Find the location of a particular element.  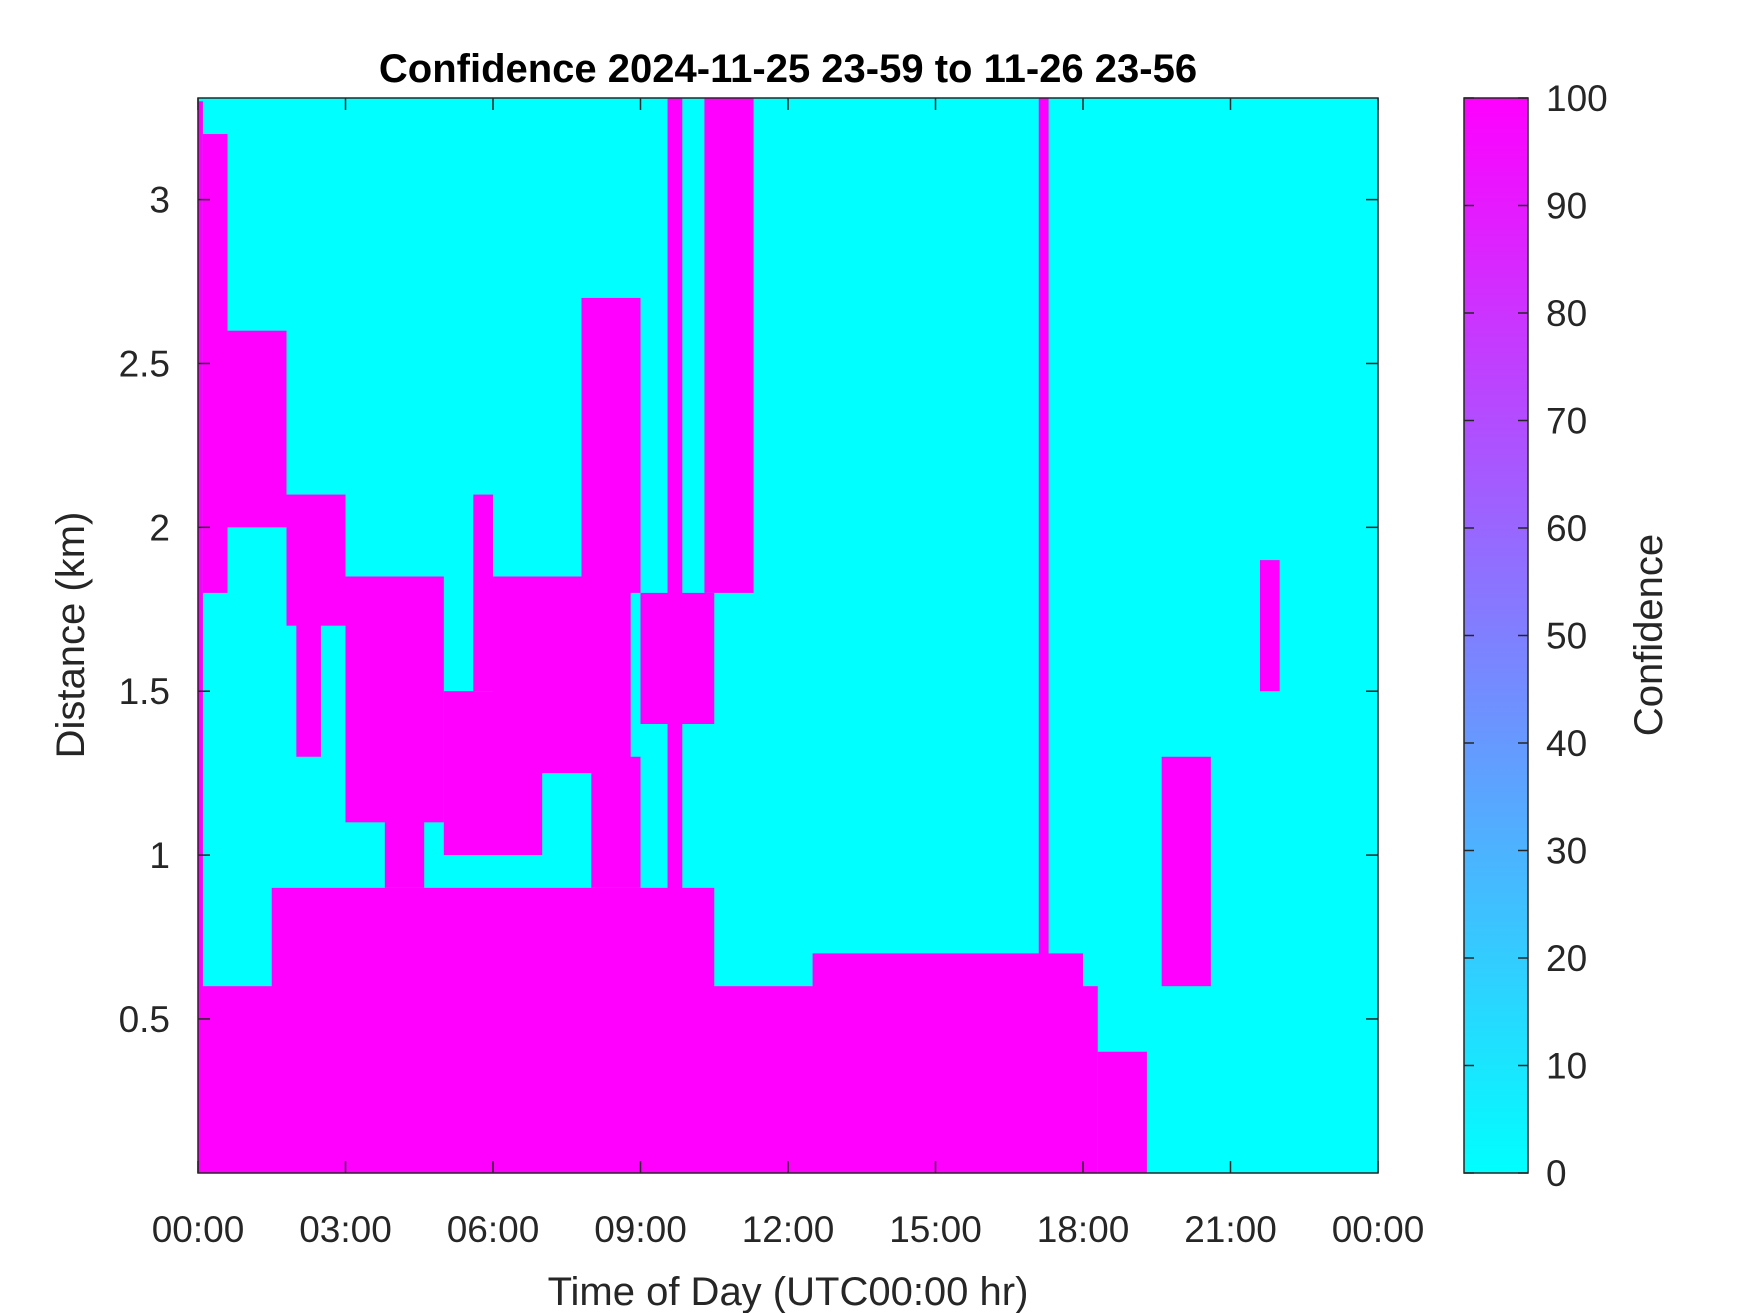

y-axis-label: Distance (km) is located at coordinates (71, 635).